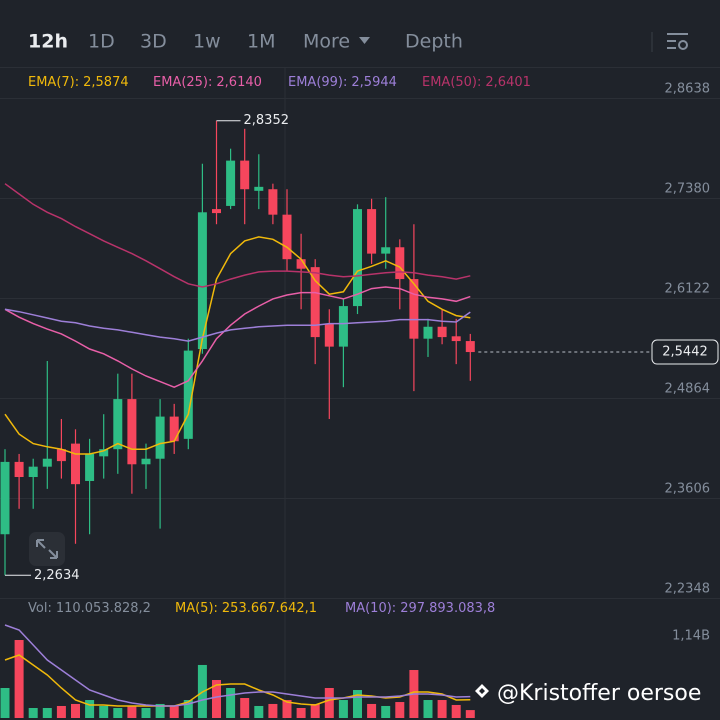 Image resolution: width=720 pixels, height=720 pixels. Describe the element at coordinates (196, 608) in the screenshot. I see `legend-name: MA(5):` at that location.